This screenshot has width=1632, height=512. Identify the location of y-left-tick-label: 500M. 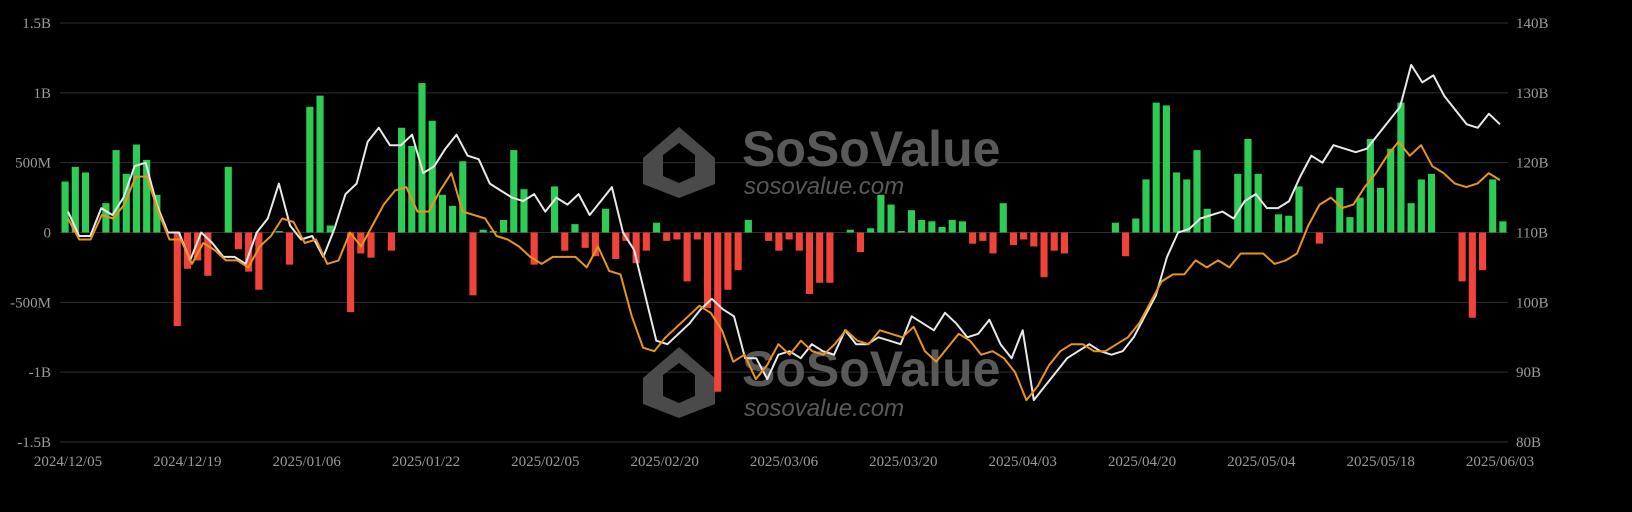
(33, 164).